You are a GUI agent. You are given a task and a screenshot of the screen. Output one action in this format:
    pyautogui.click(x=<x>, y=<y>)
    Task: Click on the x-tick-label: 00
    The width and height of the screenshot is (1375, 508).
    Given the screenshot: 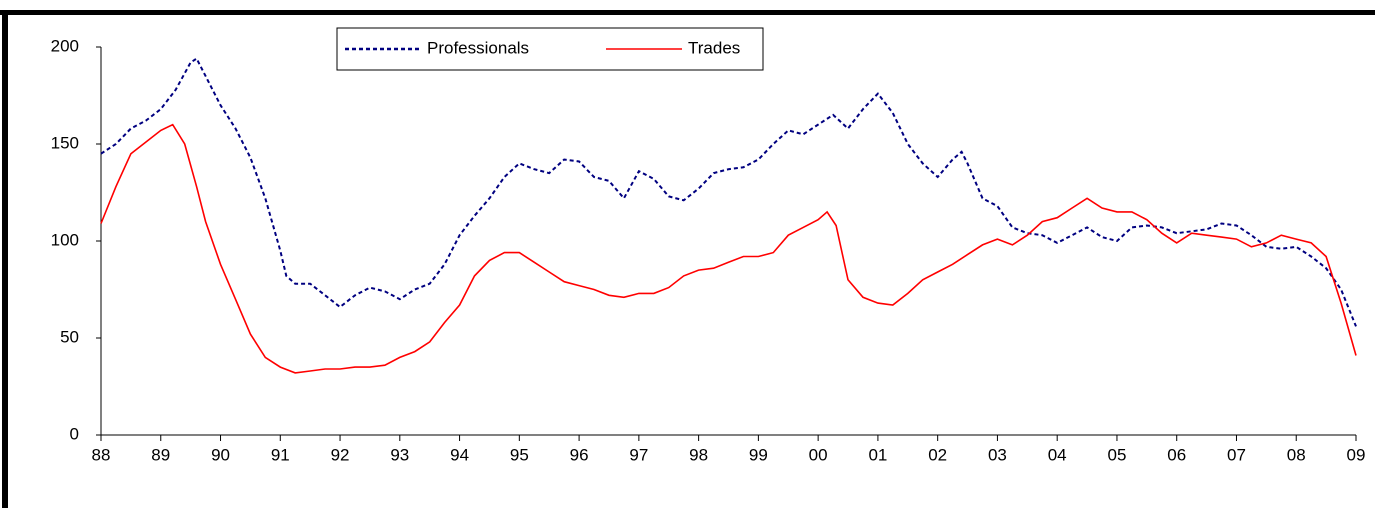 What is the action you would take?
    pyautogui.click(x=818, y=454)
    